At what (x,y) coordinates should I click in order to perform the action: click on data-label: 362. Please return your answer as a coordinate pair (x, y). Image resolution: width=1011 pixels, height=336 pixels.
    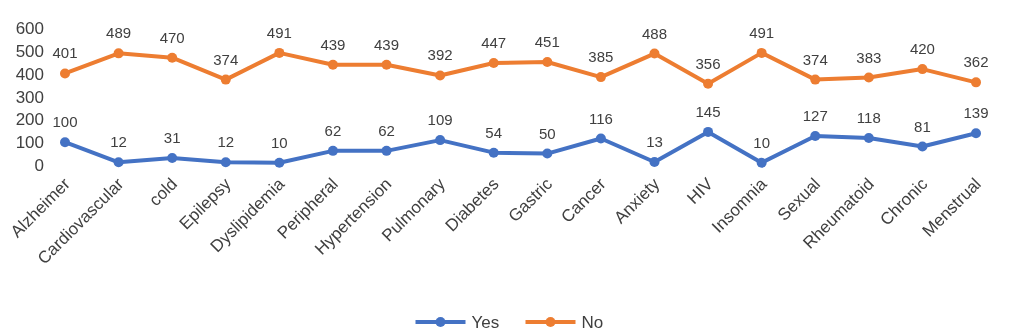
    Looking at the image, I should click on (976, 62).